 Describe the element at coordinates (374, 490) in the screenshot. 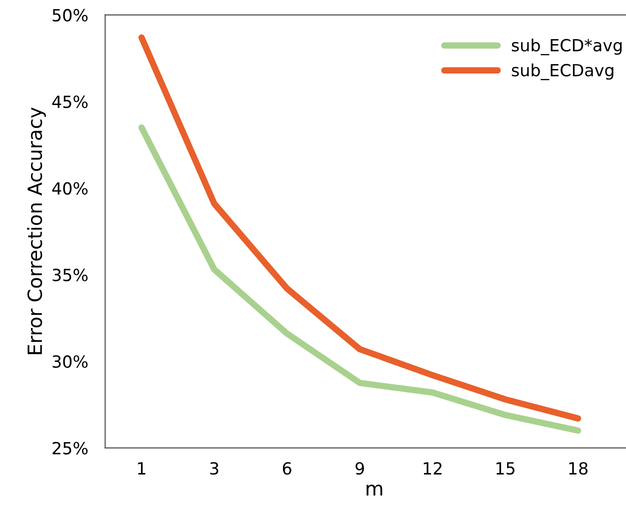

I see `x-axis-title: m` at that location.